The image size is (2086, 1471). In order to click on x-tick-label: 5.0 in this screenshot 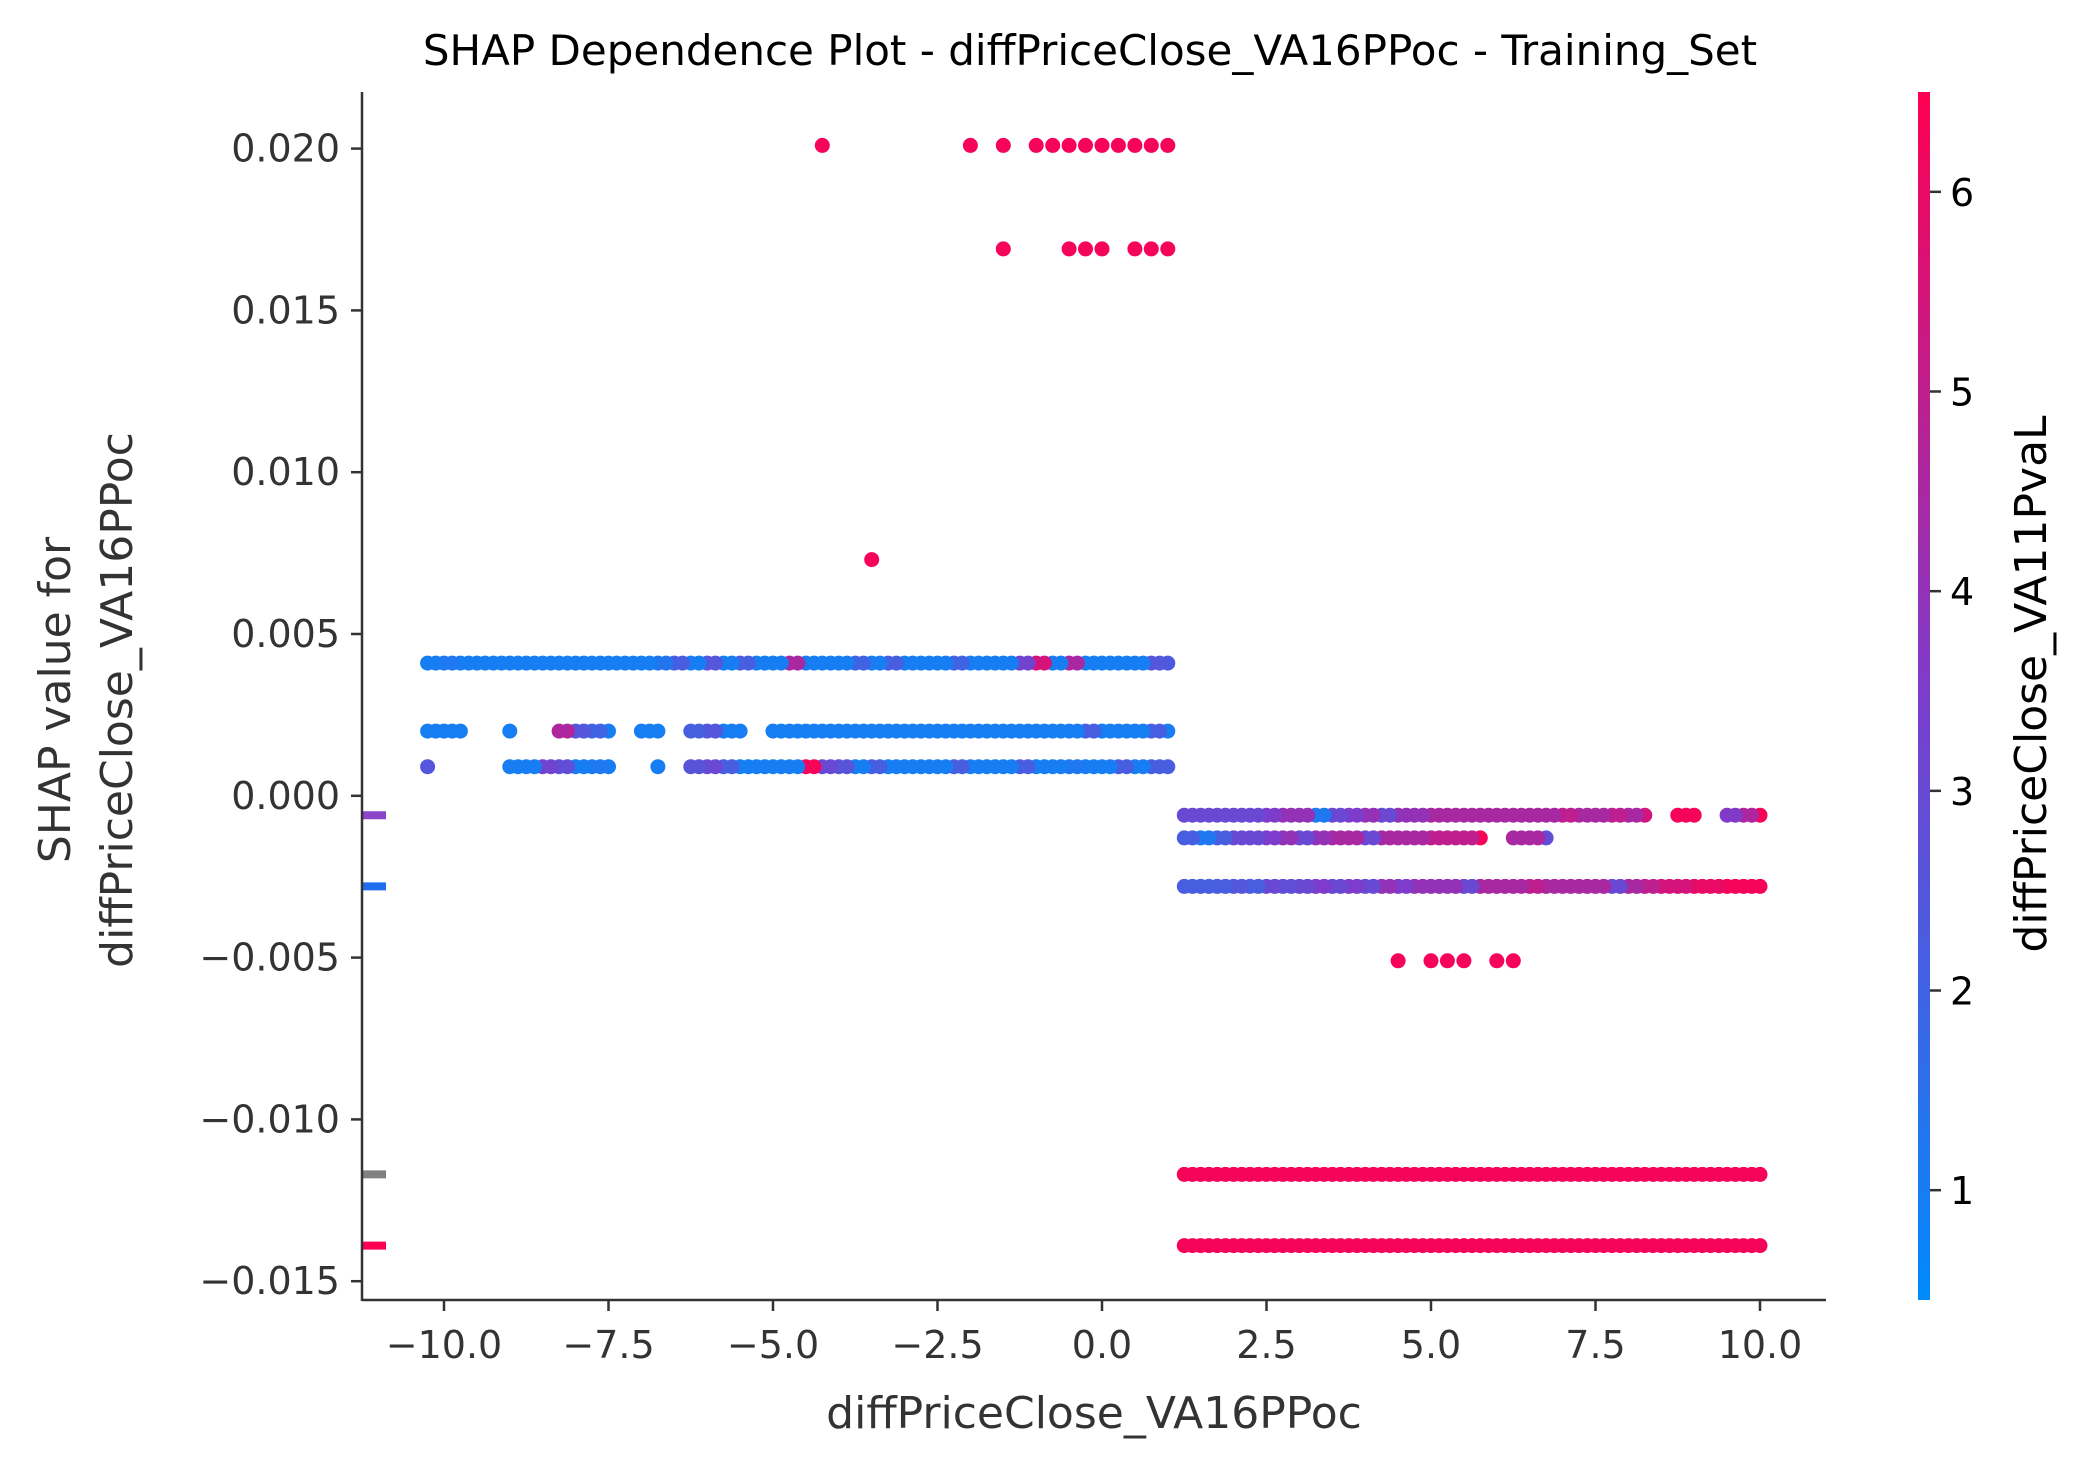, I will do `click(1431, 1345)`.